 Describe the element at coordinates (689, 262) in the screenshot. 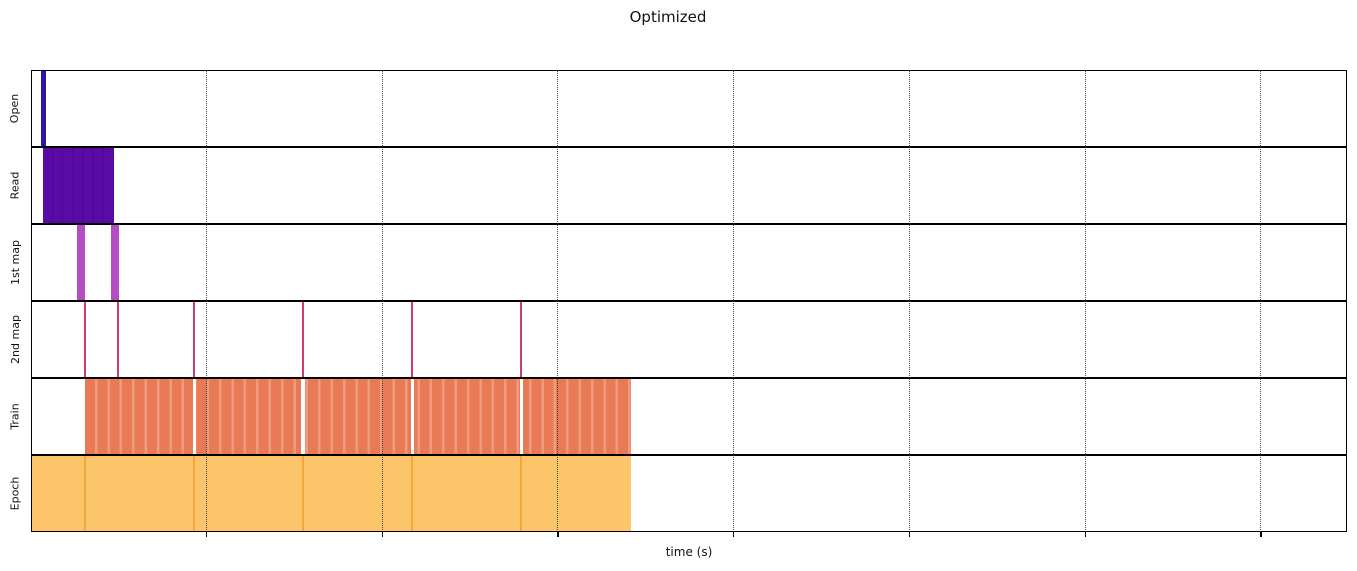

I see `row-first-map` at that location.